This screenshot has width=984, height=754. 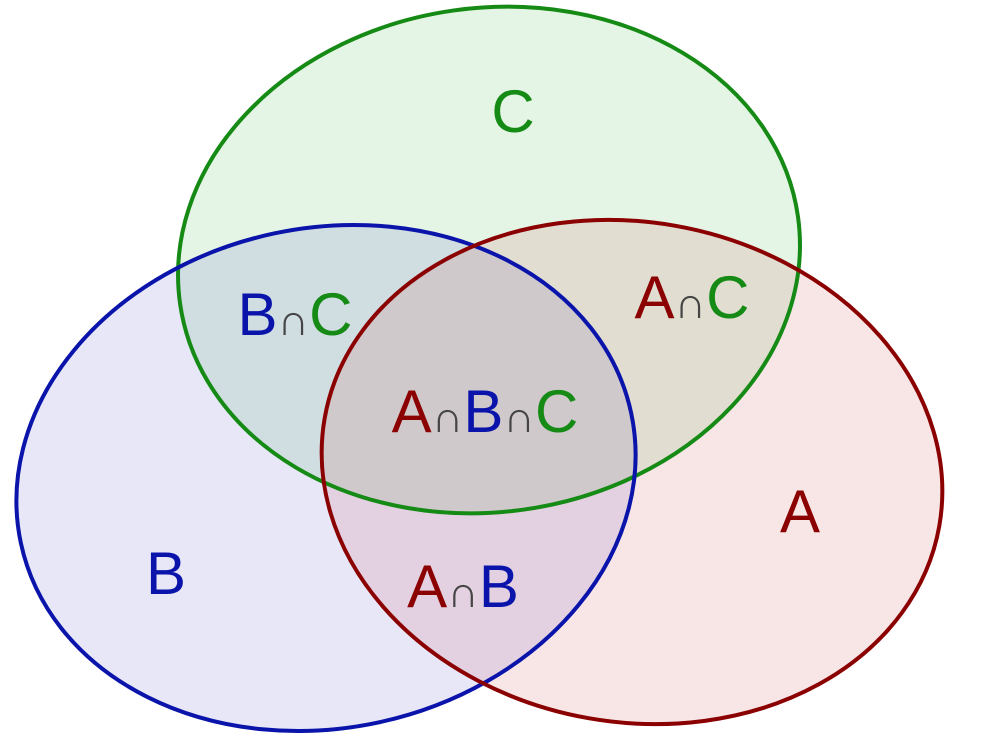 I want to click on label-a-and-b-and-c: A∩B∩C, so click(x=485, y=411).